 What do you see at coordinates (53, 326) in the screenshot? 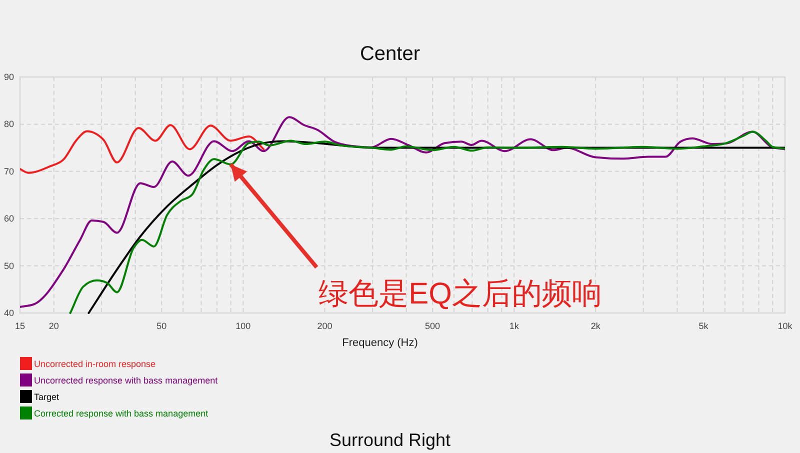
I see `xtick: 20` at bounding box center [53, 326].